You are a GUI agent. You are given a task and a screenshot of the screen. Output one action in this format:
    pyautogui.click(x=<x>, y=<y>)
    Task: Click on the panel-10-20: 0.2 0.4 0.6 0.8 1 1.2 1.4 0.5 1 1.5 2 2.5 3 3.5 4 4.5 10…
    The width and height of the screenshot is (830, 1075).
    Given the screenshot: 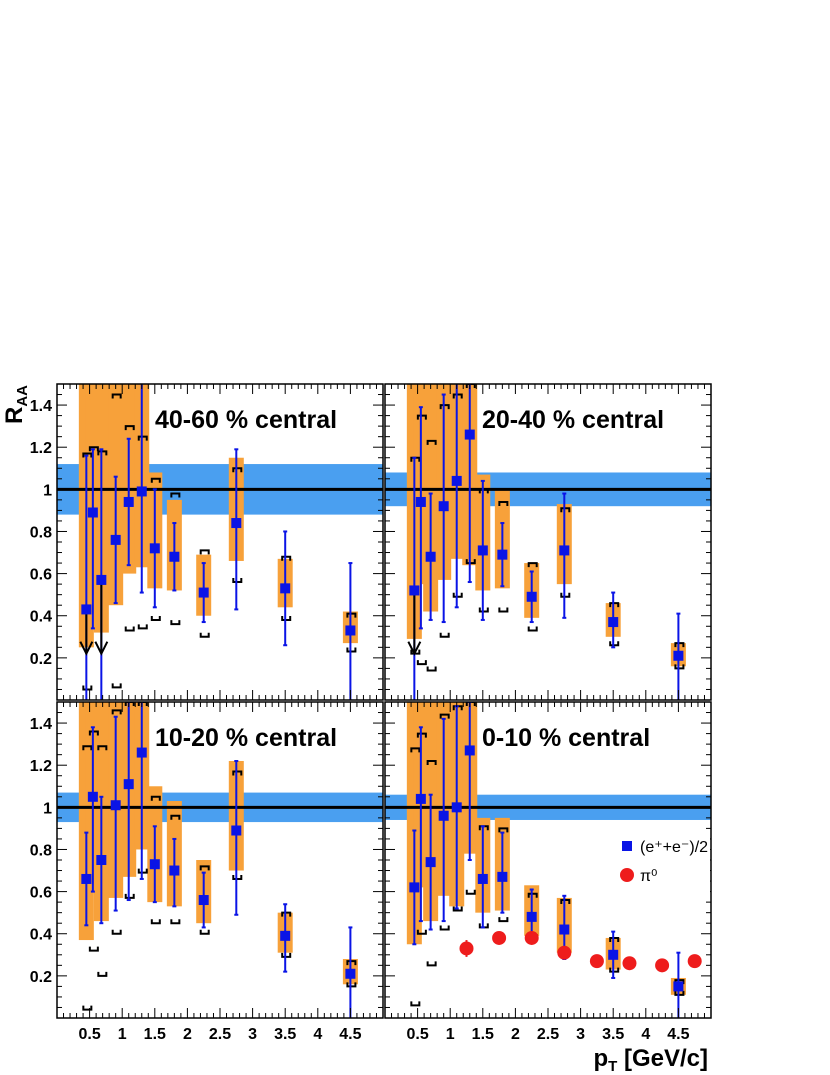 What is the action you would take?
    pyautogui.click(x=207, y=872)
    